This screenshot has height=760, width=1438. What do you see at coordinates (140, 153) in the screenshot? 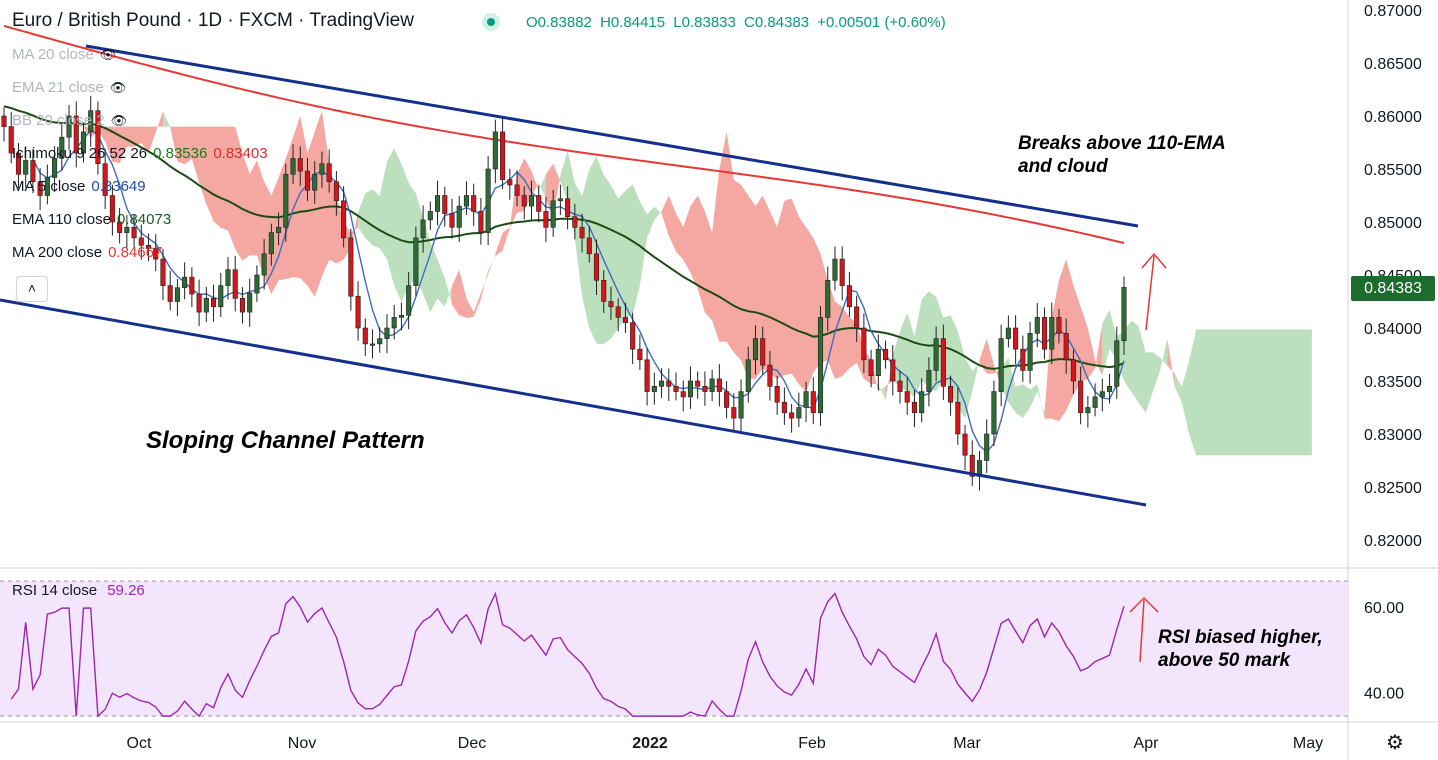
I see `legend-item: Ichimoku 9 26 52 26 0.83536 0.83403` at bounding box center [140, 153].